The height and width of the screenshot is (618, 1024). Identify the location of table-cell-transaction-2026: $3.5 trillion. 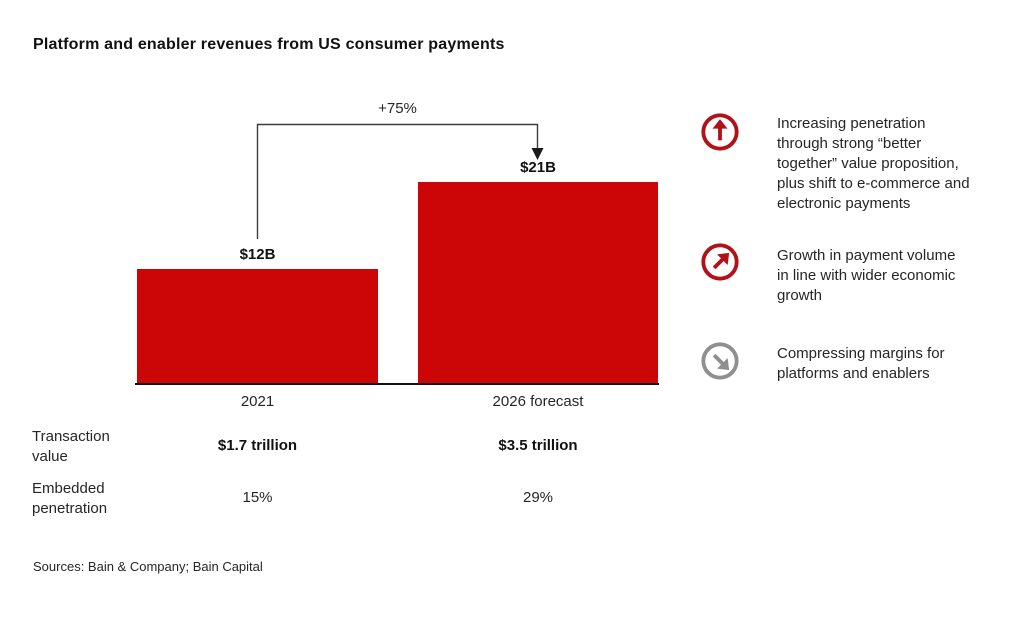
(538, 445).